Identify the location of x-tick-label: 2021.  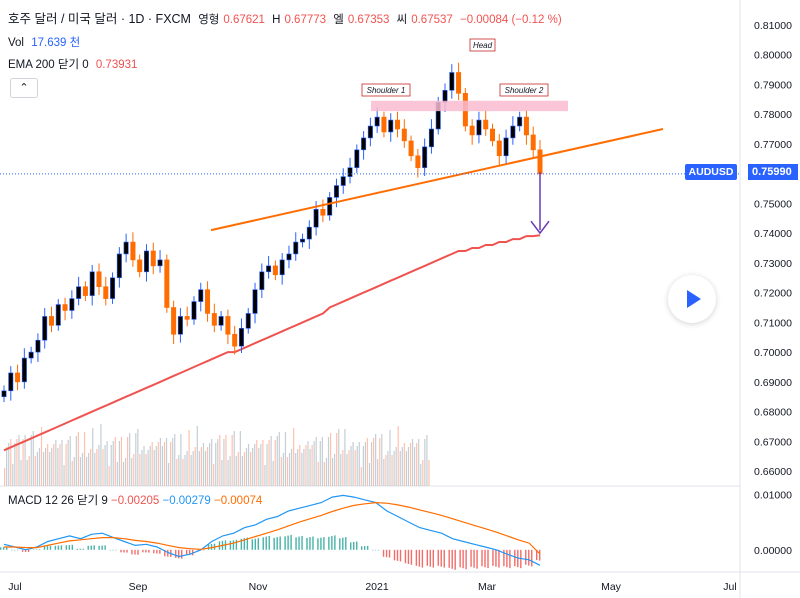
(377, 587).